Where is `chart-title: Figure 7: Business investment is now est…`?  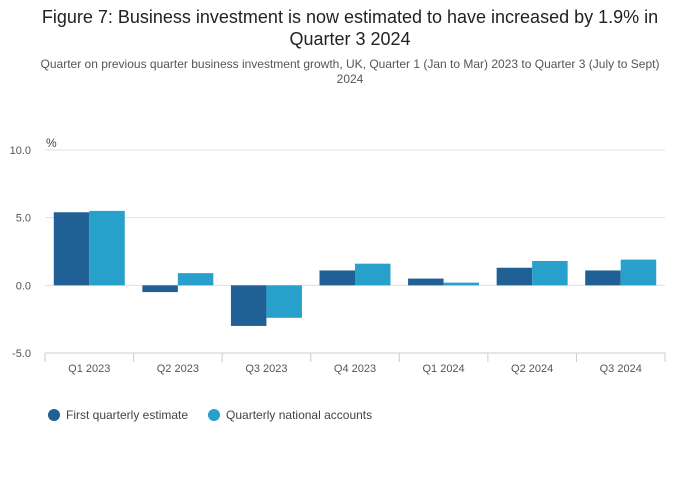
chart-title: Figure 7: Business investment is now est… is located at coordinates (350, 28).